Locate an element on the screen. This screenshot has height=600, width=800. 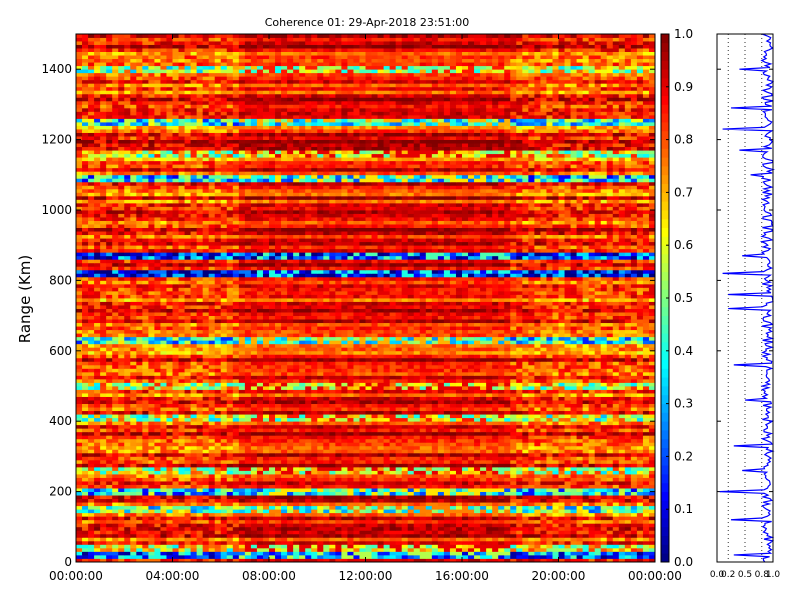
chart-title: Coherence 01: 29-Apr-2018 23:51:00 is located at coordinates (367, 22).